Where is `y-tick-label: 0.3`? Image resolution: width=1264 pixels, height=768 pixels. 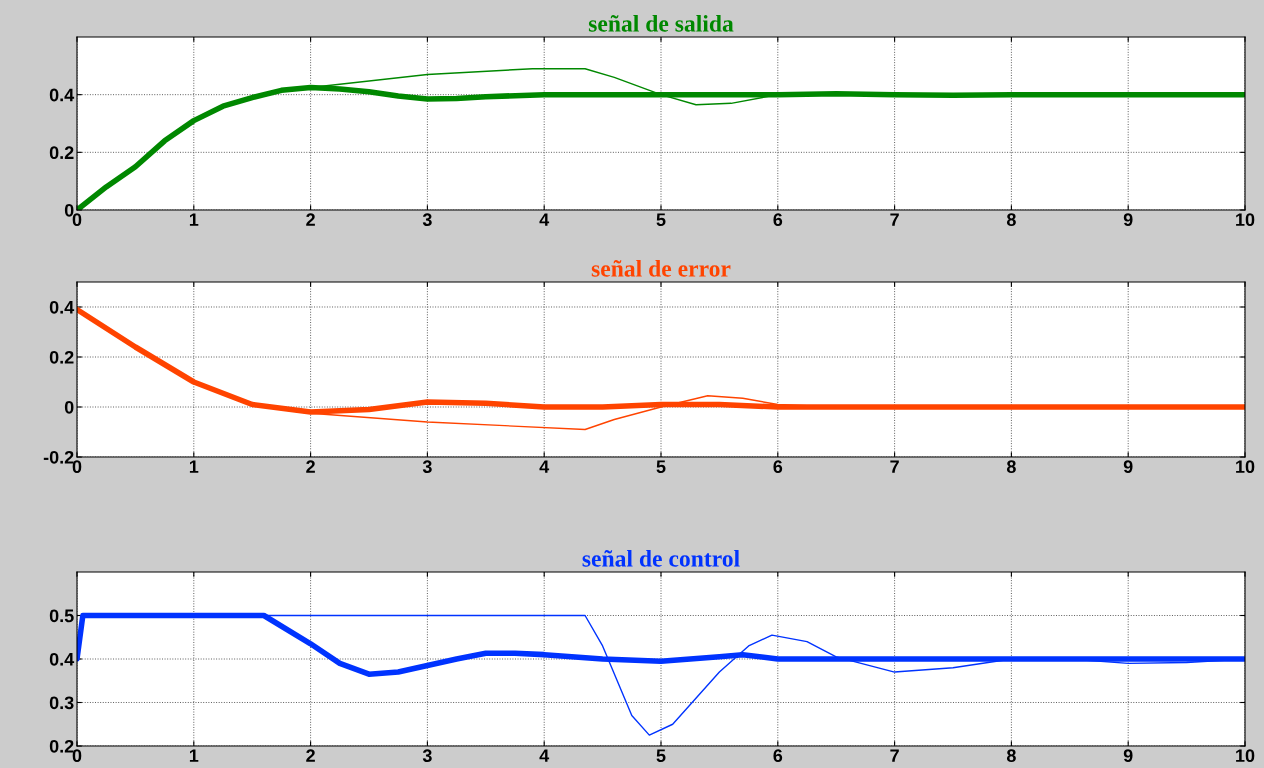
y-tick-label: 0.3 is located at coordinates (61, 703).